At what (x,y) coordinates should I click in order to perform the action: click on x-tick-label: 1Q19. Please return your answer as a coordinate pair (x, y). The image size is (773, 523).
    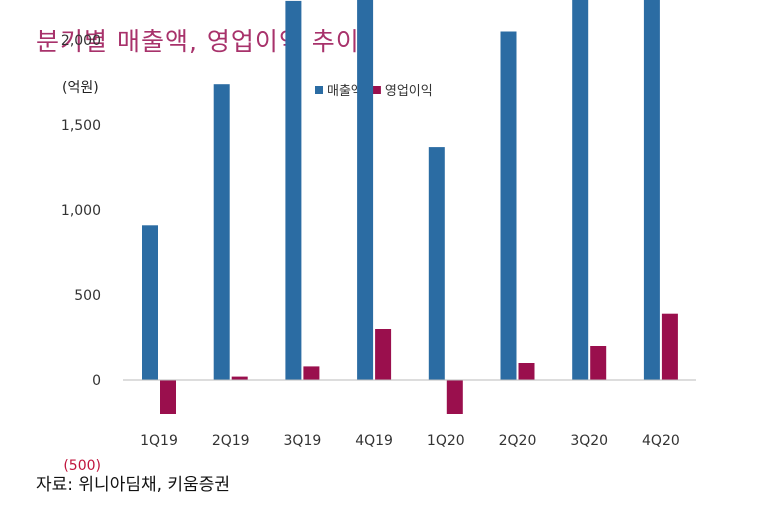
    Looking at the image, I should click on (159, 441).